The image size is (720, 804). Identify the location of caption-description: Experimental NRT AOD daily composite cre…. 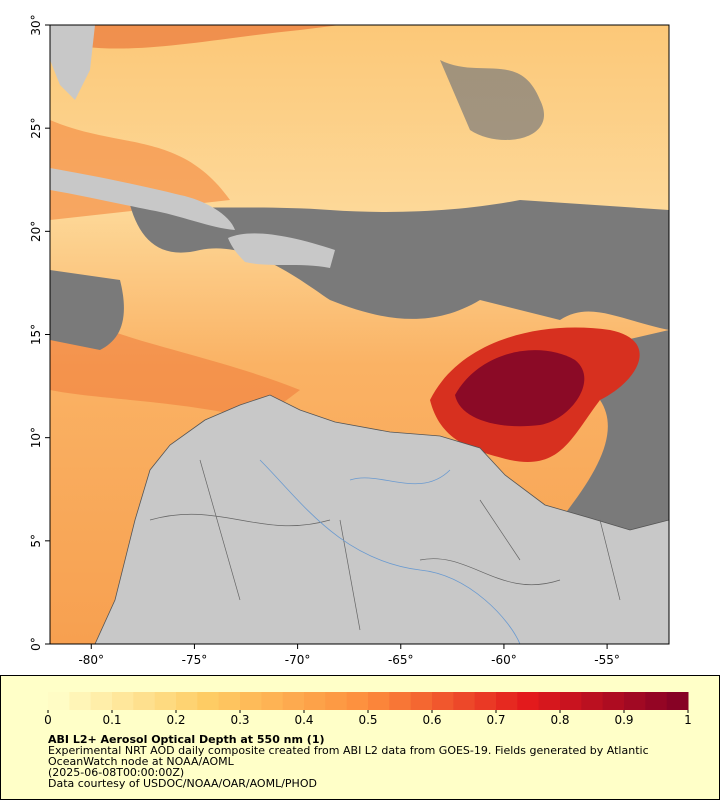
(348, 756).